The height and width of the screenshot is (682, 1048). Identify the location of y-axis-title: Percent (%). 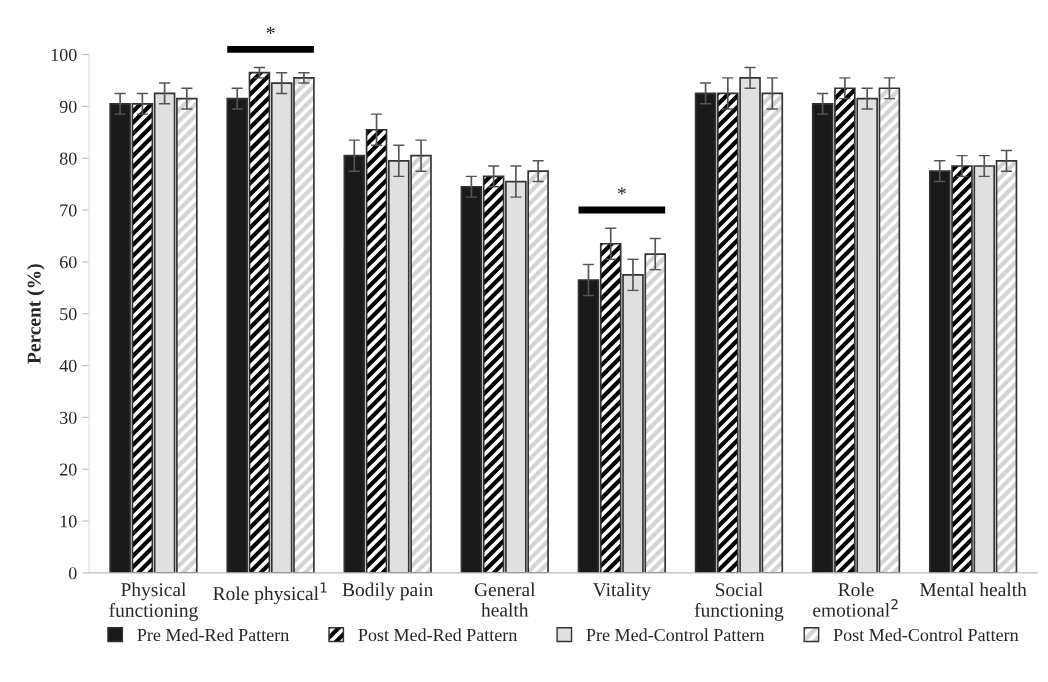
(36, 314).